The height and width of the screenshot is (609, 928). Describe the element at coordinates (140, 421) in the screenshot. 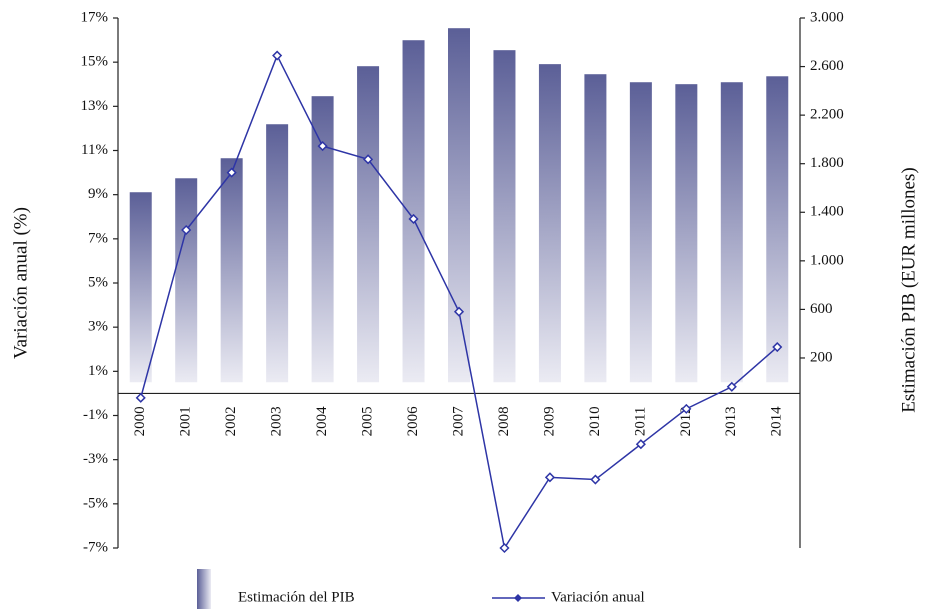

I see `x-tick-label: 2000` at that location.